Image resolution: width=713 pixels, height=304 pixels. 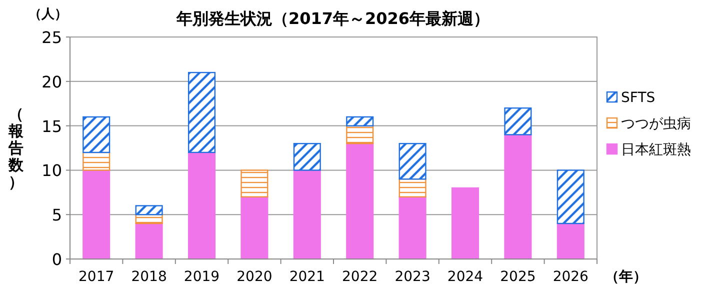 I want to click on x-tick-label: 2019, so click(x=202, y=277).